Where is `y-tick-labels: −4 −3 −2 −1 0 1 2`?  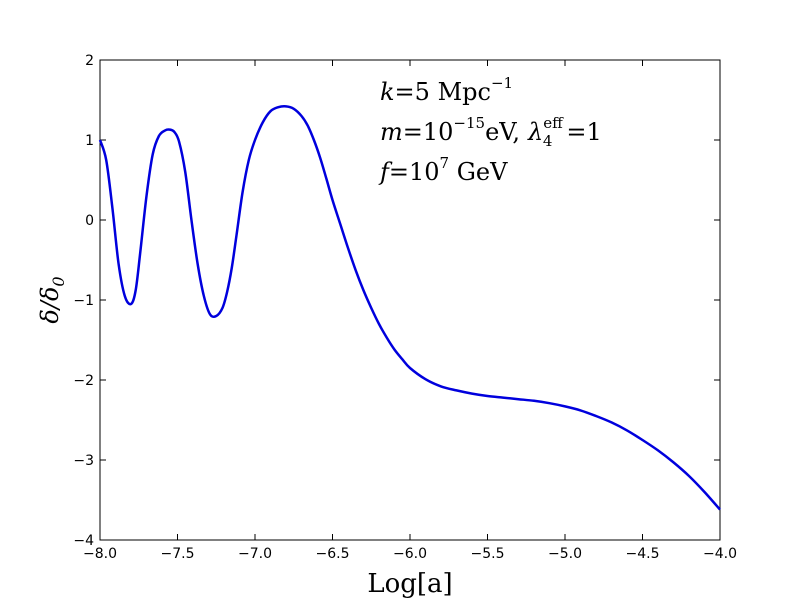
y-tick-labels: −4 −3 −2 −1 0 1 2 is located at coordinates (83, 301).